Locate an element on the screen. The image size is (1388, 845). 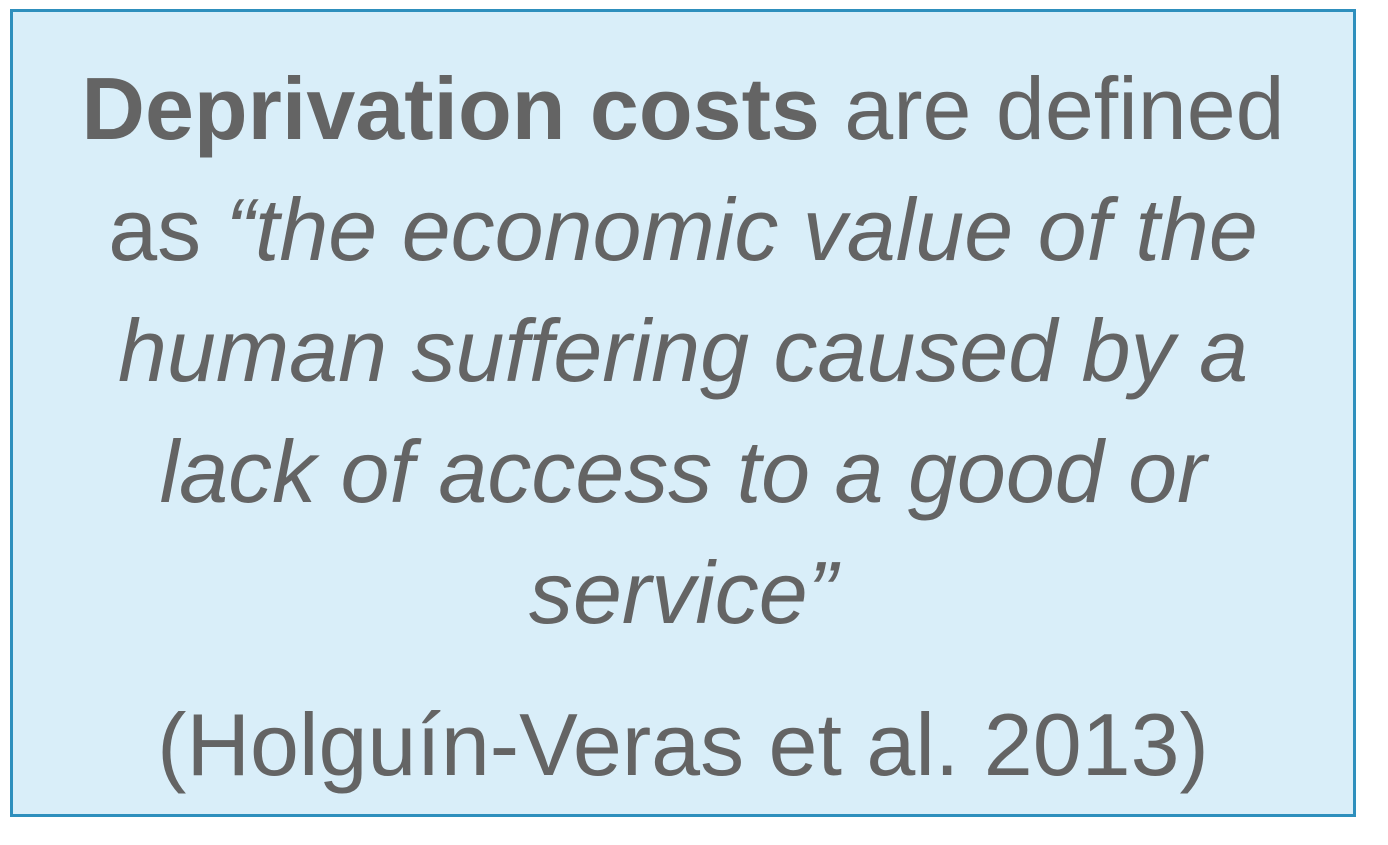
definition-connector-1: are defined is located at coordinates (1052, 108).